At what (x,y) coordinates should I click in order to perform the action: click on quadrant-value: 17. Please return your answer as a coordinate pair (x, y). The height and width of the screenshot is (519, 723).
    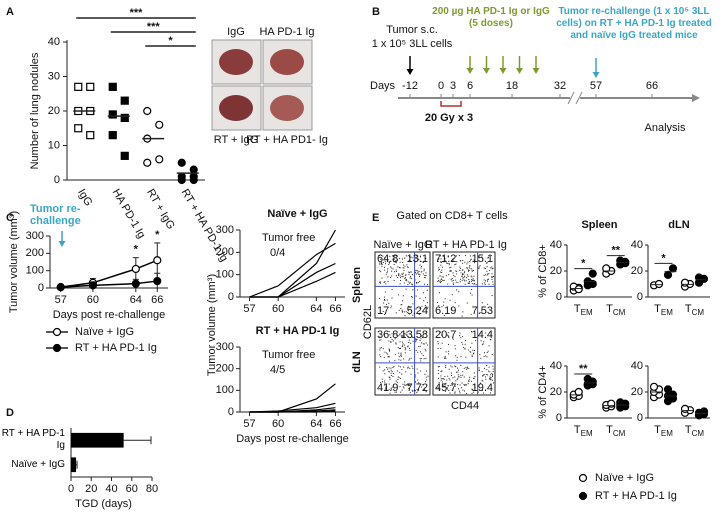
    Looking at the image, I should click on (383, 311).